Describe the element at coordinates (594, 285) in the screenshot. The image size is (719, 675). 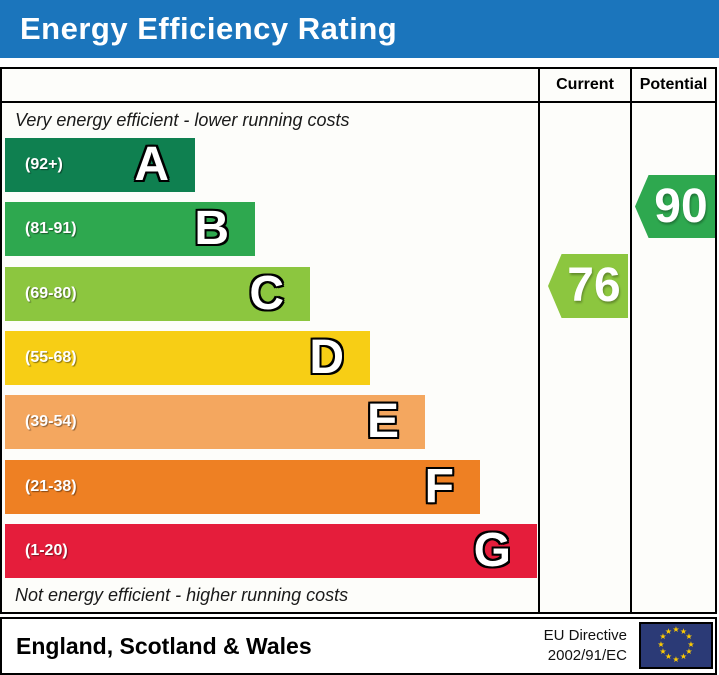
I see `current-rating-value: 76` at that location.